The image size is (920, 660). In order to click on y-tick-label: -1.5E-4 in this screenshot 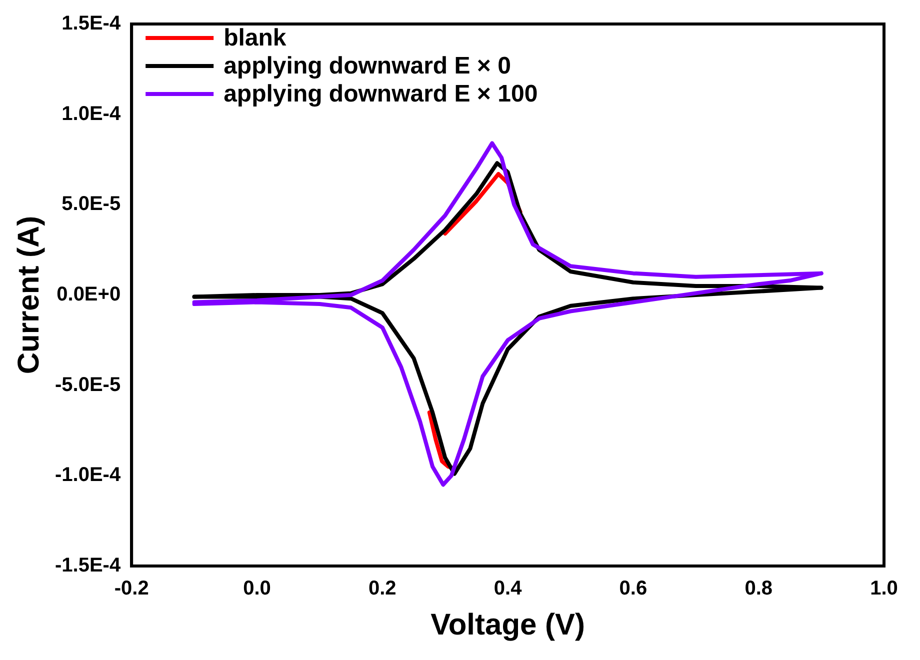, I will do `click(88, 565)`.